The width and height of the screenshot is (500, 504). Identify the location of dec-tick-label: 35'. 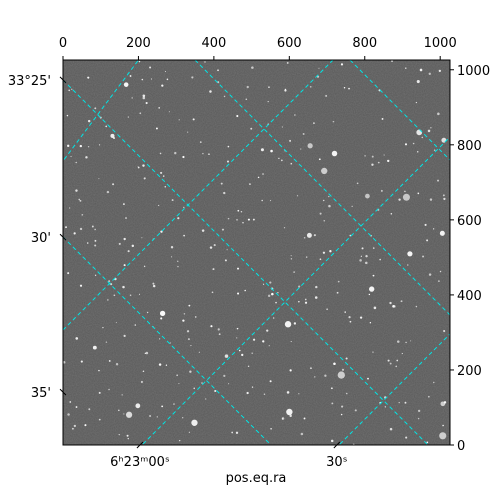
(41, 393).